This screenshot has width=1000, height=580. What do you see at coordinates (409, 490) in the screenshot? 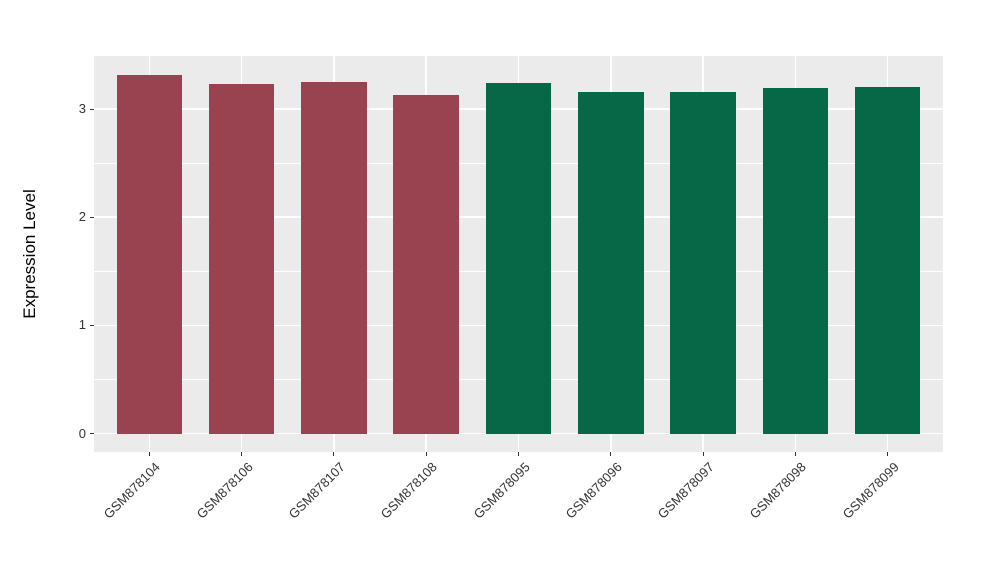
I see `x-tick-label: GSM878108` at bounding box center [409, 490].